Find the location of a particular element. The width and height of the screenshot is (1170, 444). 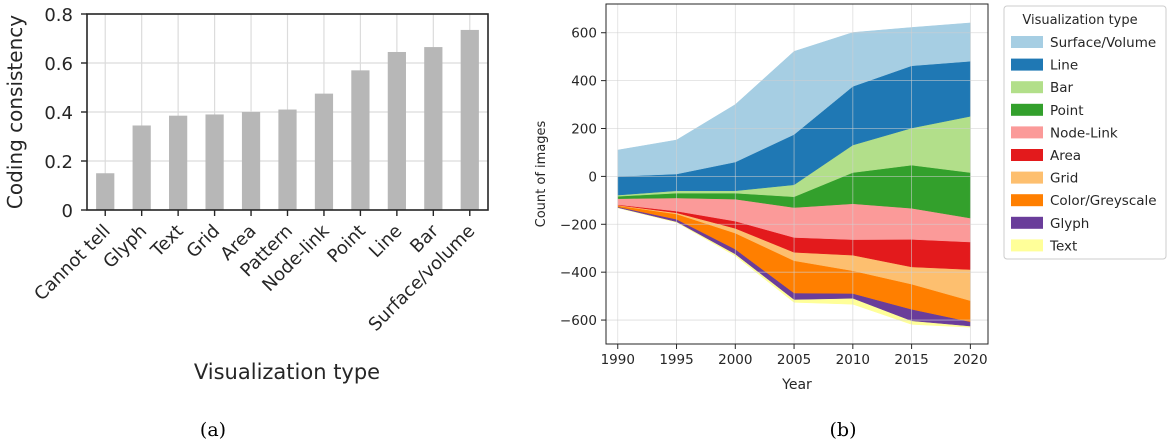

x-tick-label: 2015 is located at coordinates (911, 360).